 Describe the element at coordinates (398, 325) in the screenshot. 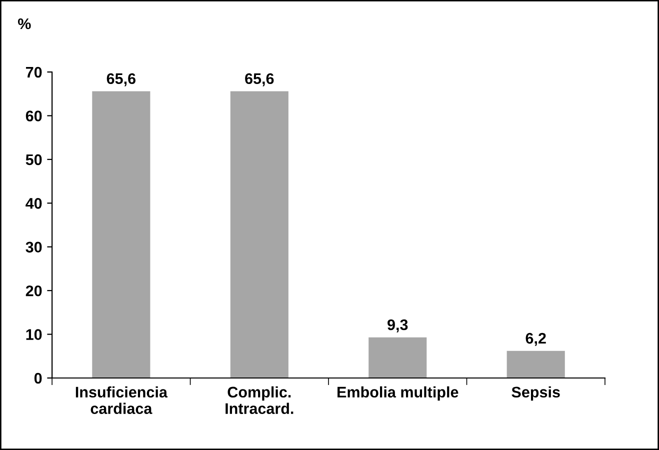

I see `data-label: 9,3` at that location.